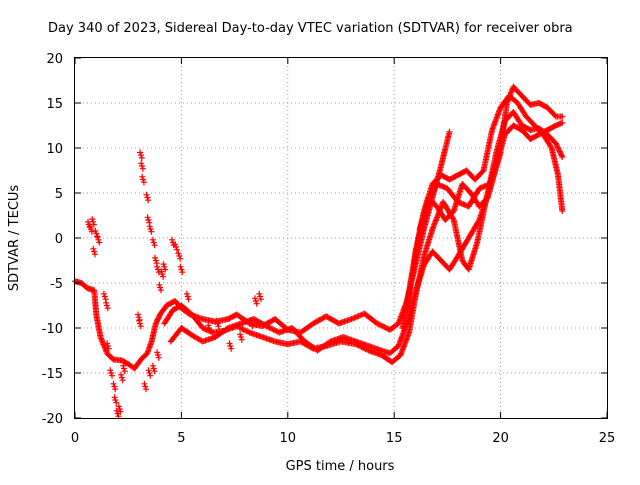 This screenshot has width=640, height=485. What do you see at coordinates (500, 438) in the screenshot?
I see `x-tick-label: 20` at bounding box center [500, 438].